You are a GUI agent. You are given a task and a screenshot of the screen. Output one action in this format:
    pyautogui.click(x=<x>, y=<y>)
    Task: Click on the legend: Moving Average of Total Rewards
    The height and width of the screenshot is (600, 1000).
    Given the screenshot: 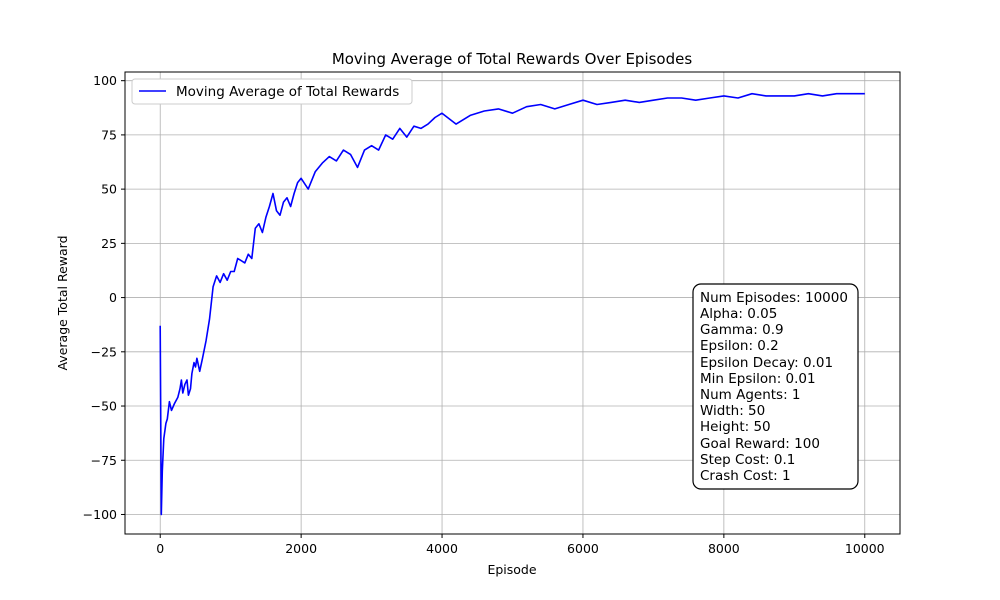 What is the action you would take?
    pyautogui.click(x=272, y=91)
    